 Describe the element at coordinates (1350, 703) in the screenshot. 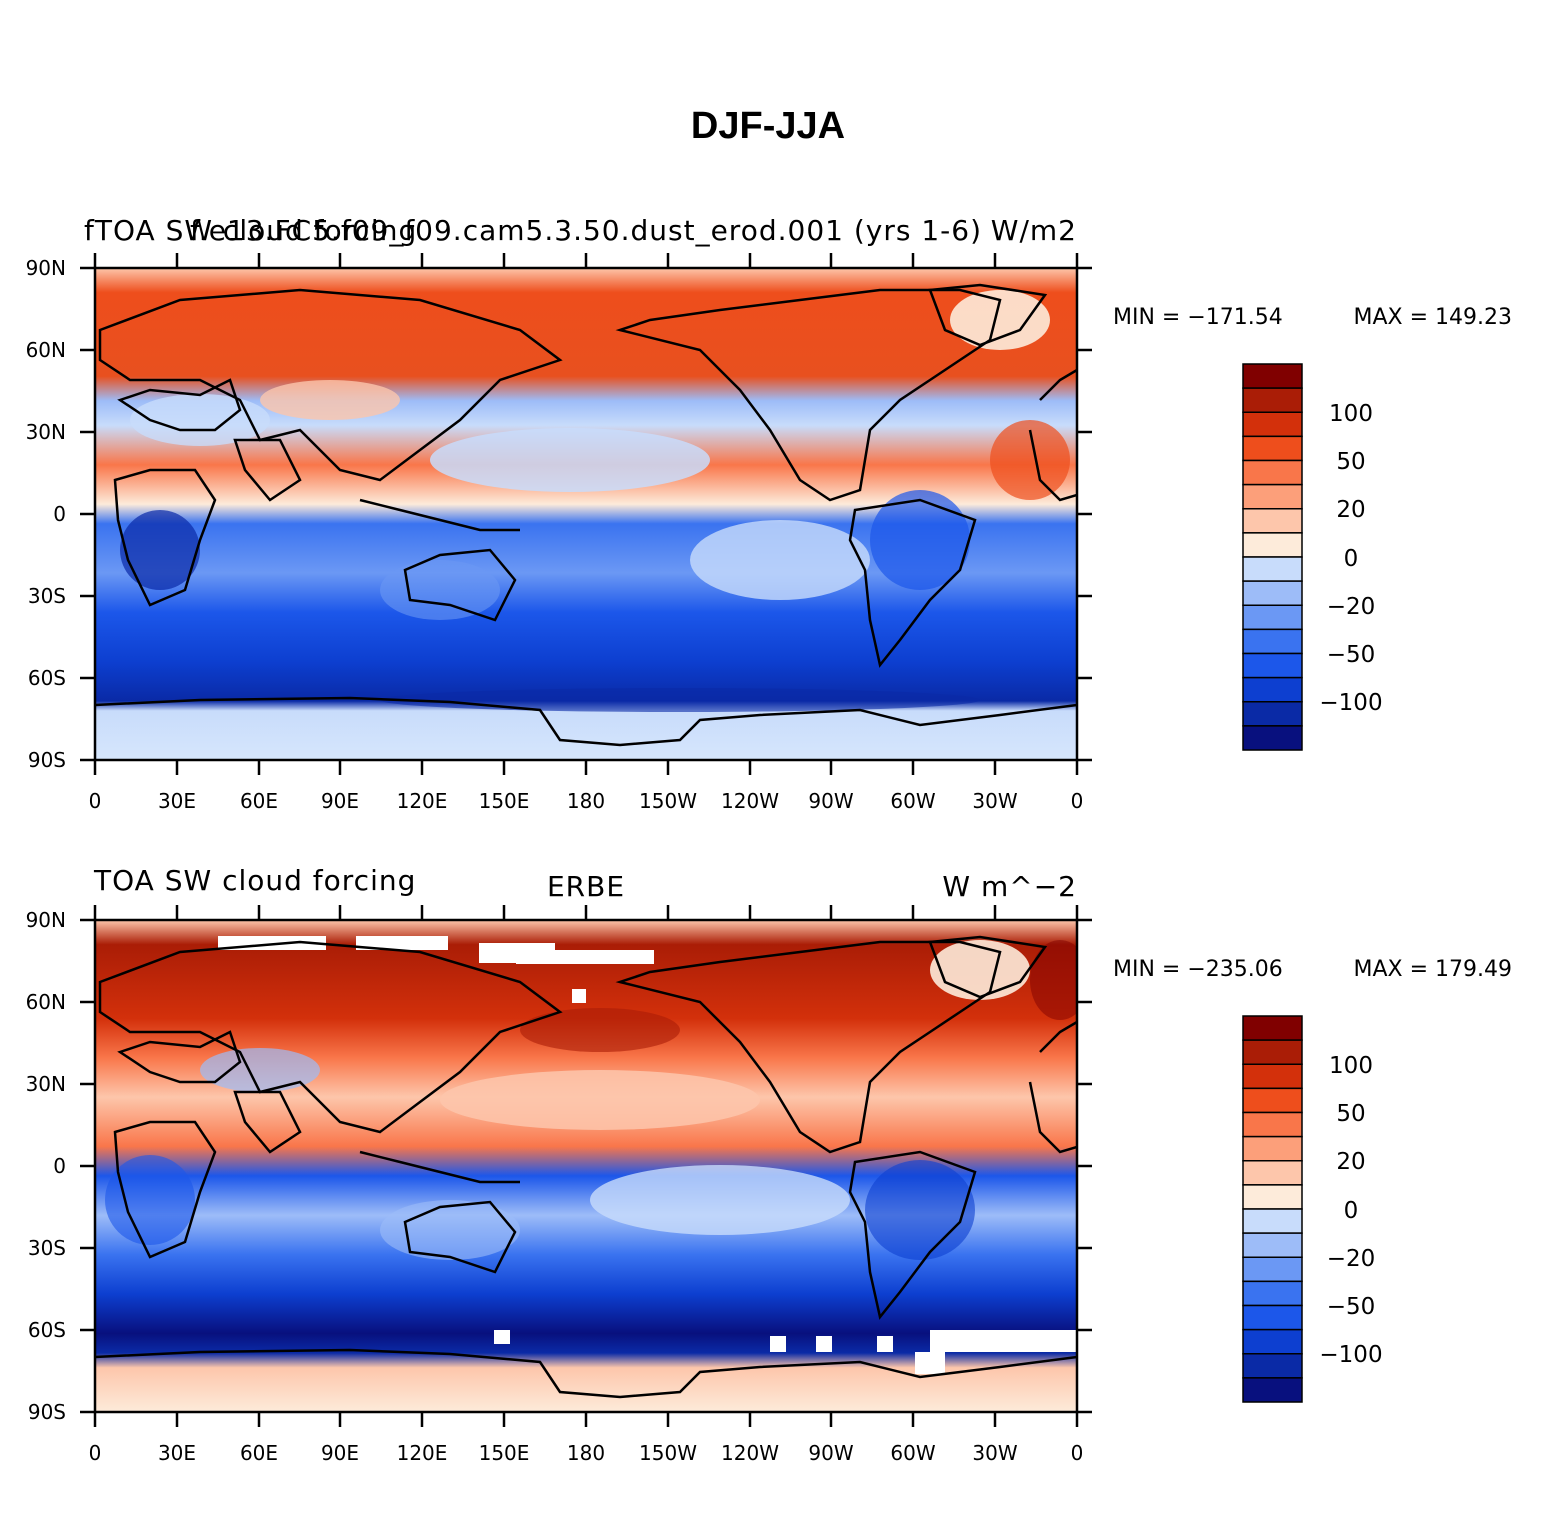

I see `colorbar-label: −100` at that location.